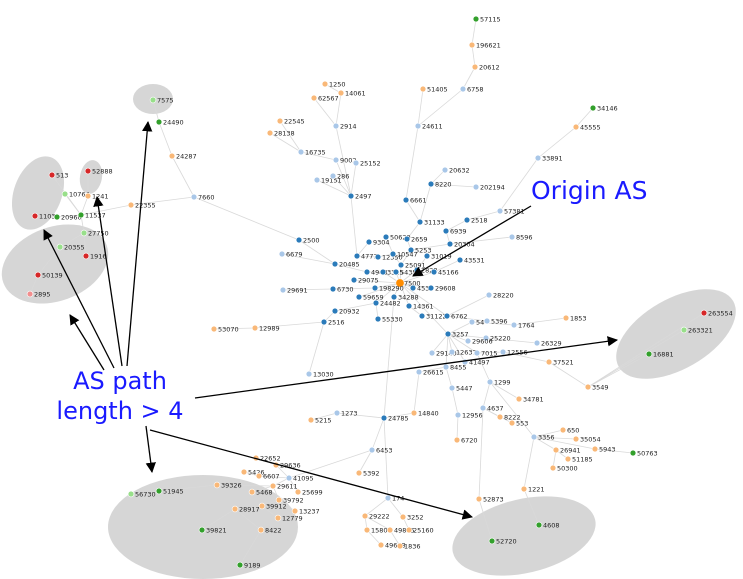 This screenshot has width=743, height=579. What do you see at coordinates (498, 383) in the screenshot?
I see `as-node-1299: 1299` at bounding box center [498, 383].